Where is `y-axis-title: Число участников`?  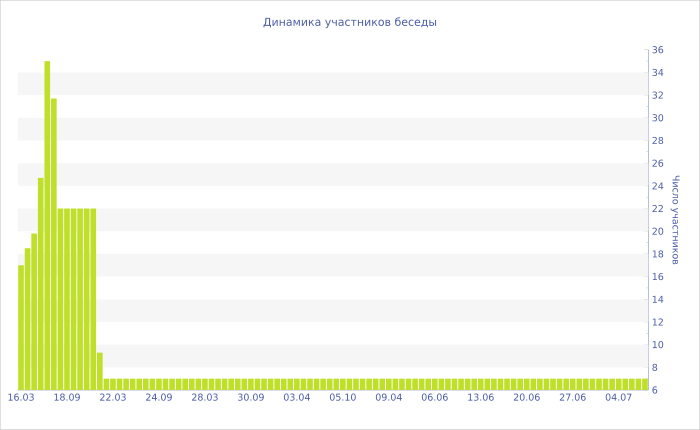
y-axis-title: Число участников is located at coordinates (675, 220).